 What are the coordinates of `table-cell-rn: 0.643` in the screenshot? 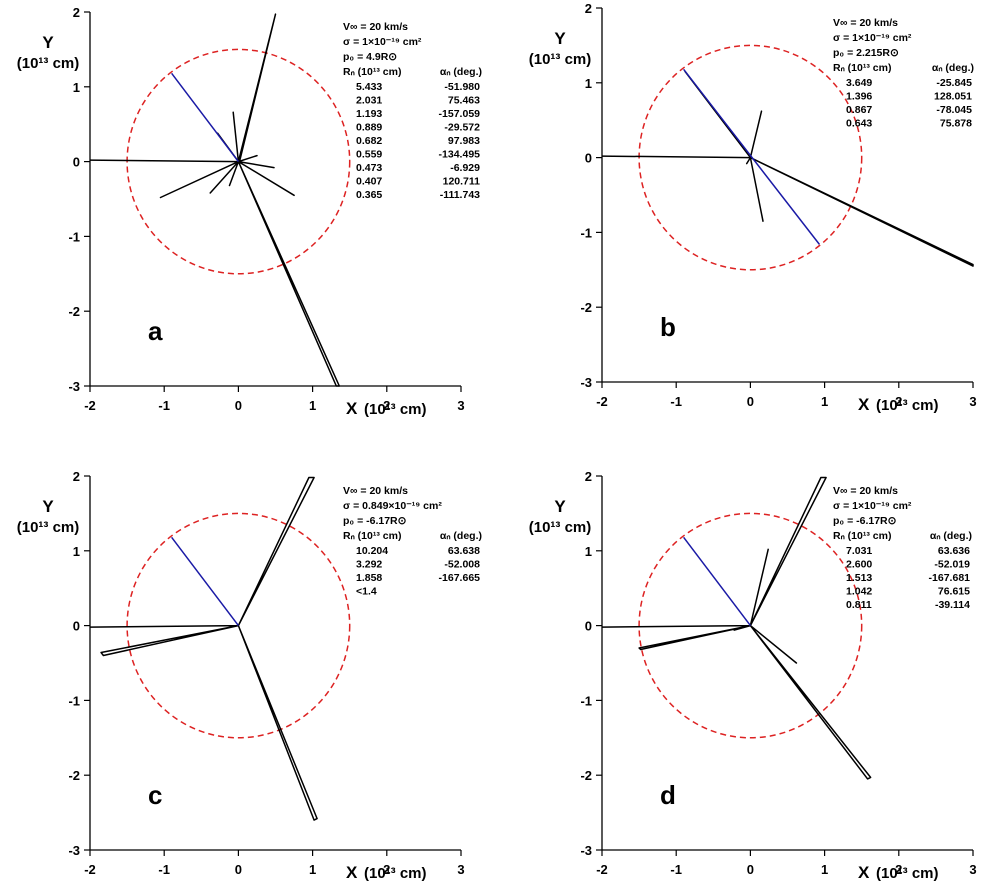 It's located at (859, 124).